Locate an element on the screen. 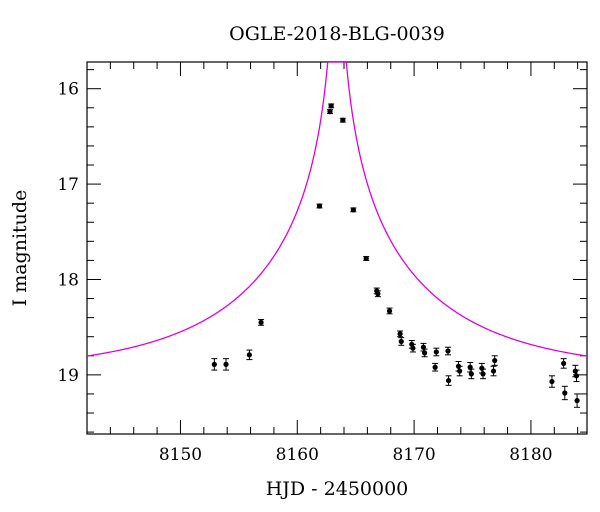 This screenshot has height=512, width=600. chart-title: OGLE-2018-BLG-0039 is located at coordinates (337, 34).